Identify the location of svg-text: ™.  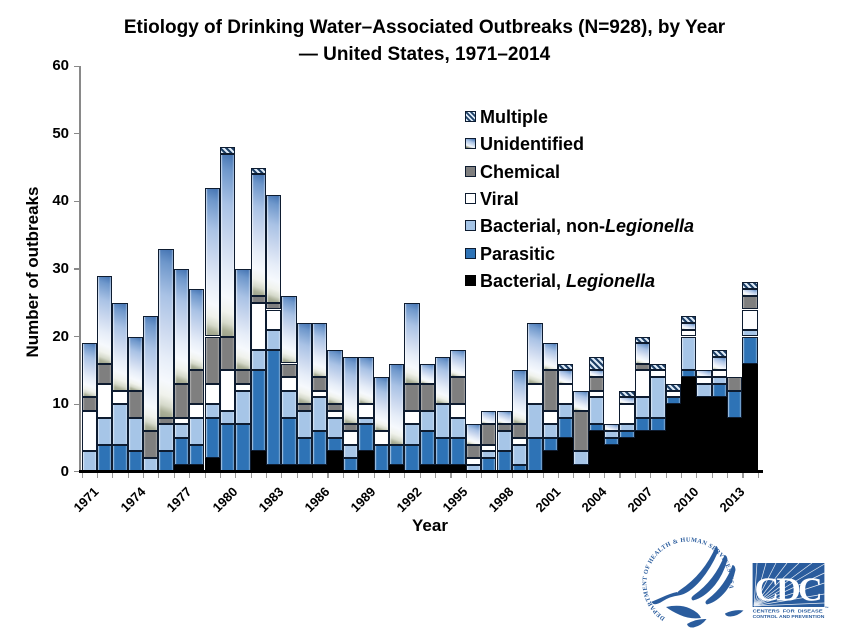
(827, 608).